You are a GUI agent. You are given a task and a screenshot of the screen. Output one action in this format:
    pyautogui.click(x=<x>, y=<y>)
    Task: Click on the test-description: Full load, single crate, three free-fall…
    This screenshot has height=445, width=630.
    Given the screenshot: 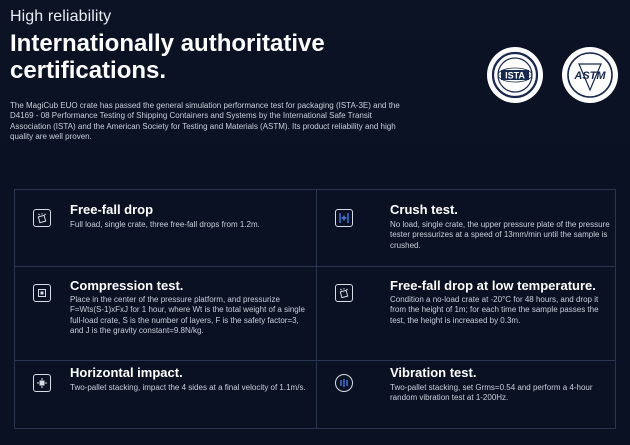 What is the action you would take?
    pyautogui.click(x=165, y=224)
    